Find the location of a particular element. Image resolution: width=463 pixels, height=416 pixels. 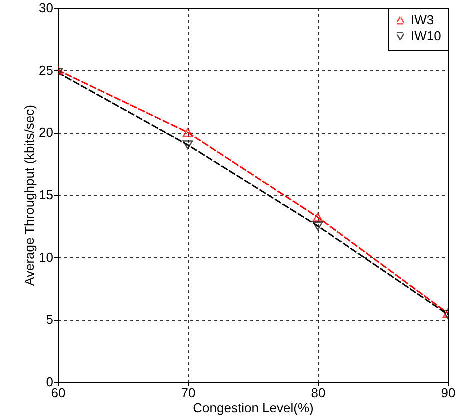

y-tick-label: 30 is located at coordinates (46, 8).